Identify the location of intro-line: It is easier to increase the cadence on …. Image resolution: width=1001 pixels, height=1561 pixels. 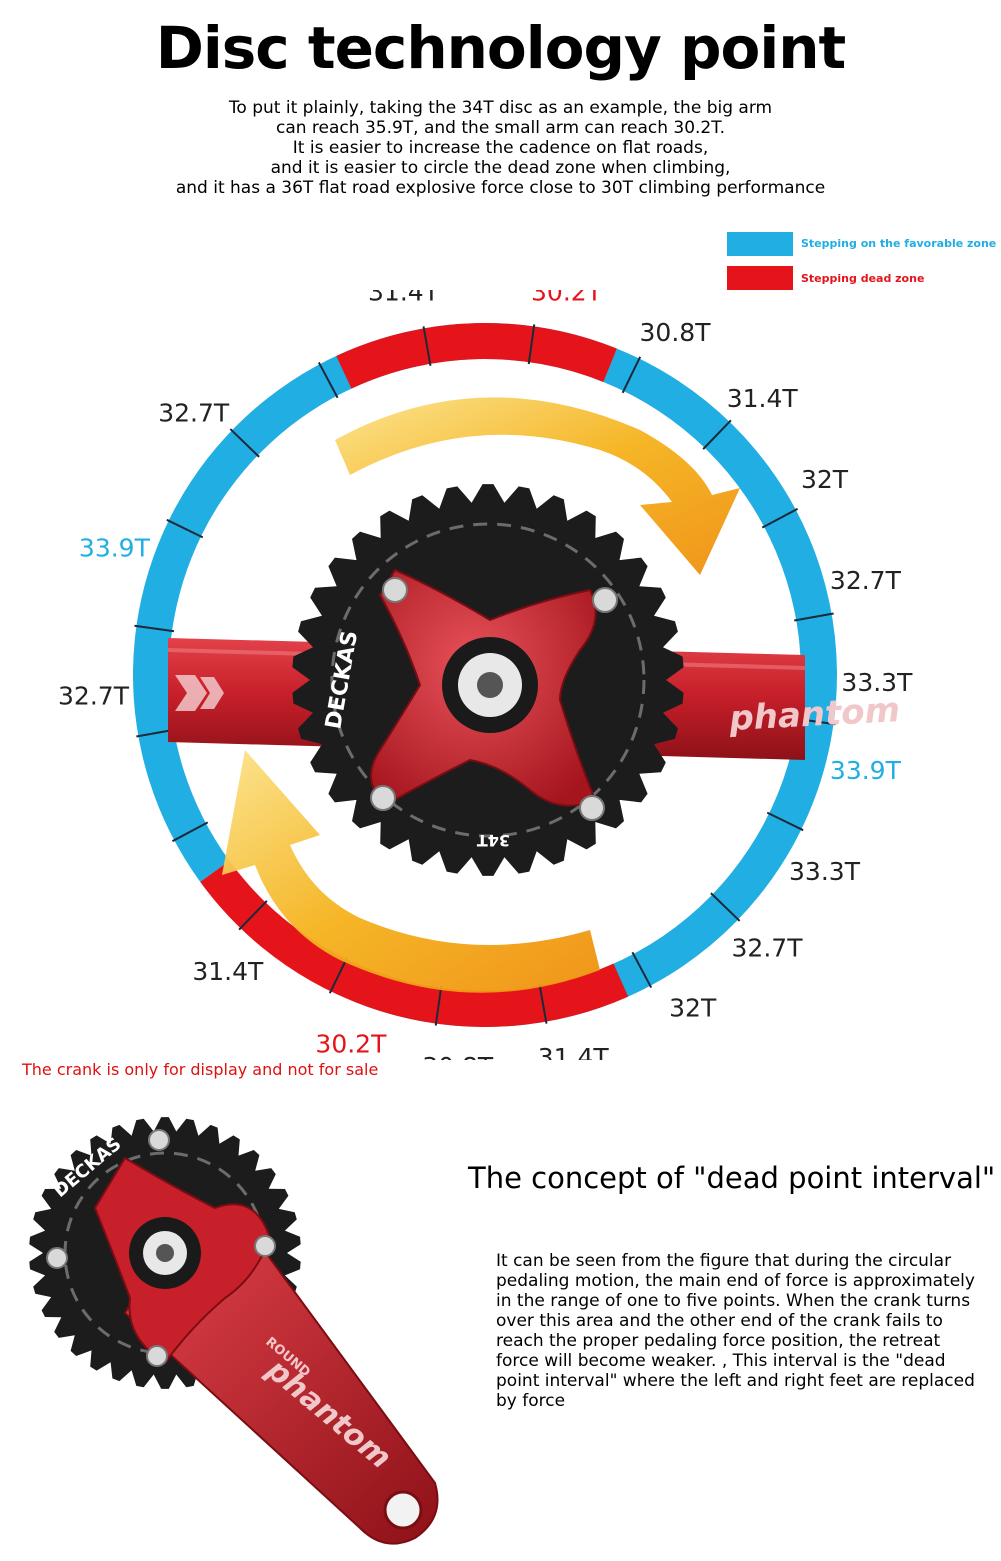
(500, 148).